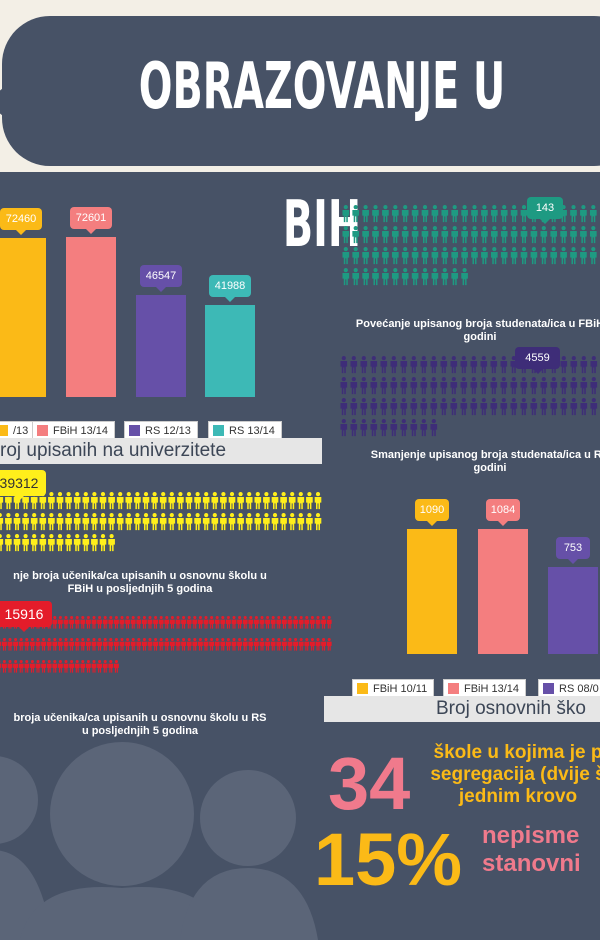  Describe the element at coordinates (492, 689) in the screenshot. I see `legend-label: FBiH 13/14` at that location.